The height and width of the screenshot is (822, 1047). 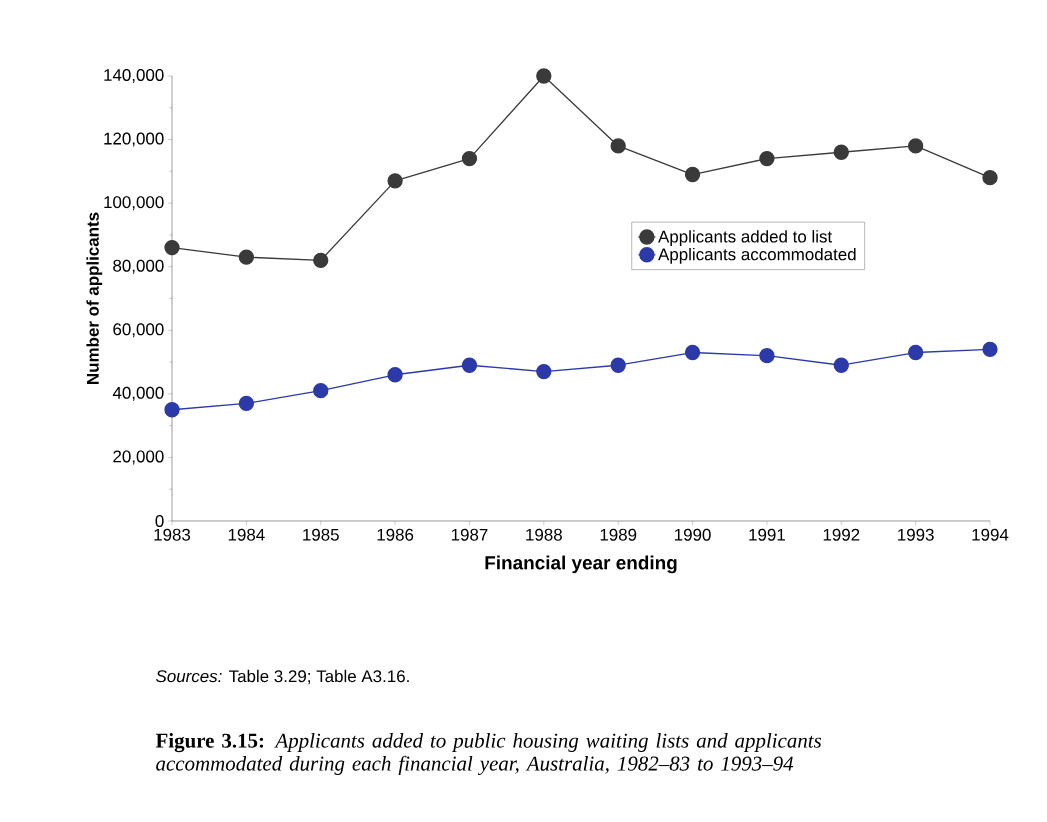 What do you see at coordinates (488, 754) in the screenshot?
I see `text: Figure 3.15: Applicants added to public housing waiting lists and applicants accommodated during each financial year, Australia, 1982–83 to 1993–94` at bounding box center [488, 754].